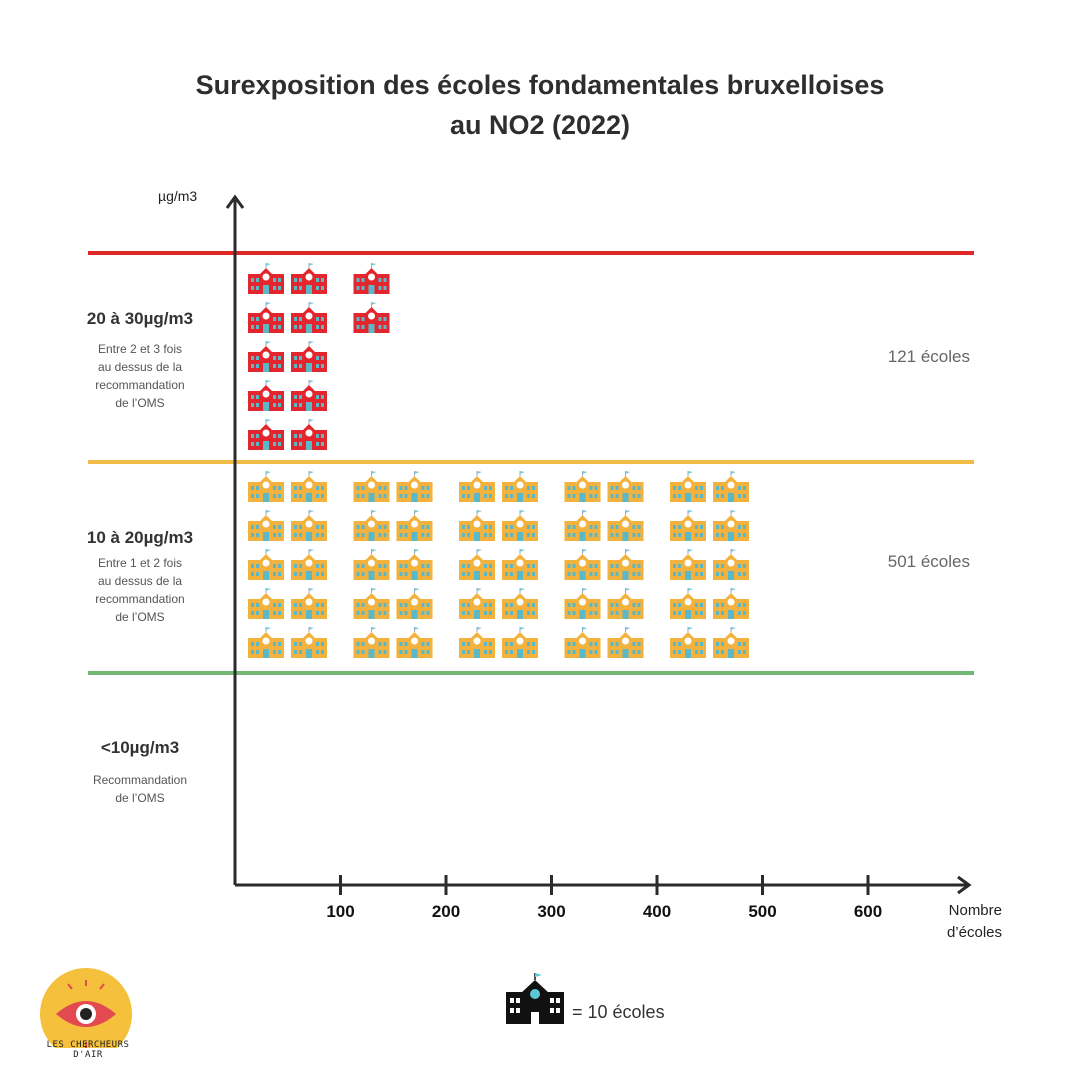 The image size is (1080, 1080). I want to click on x-tick-label: 300, so click(551, 911).